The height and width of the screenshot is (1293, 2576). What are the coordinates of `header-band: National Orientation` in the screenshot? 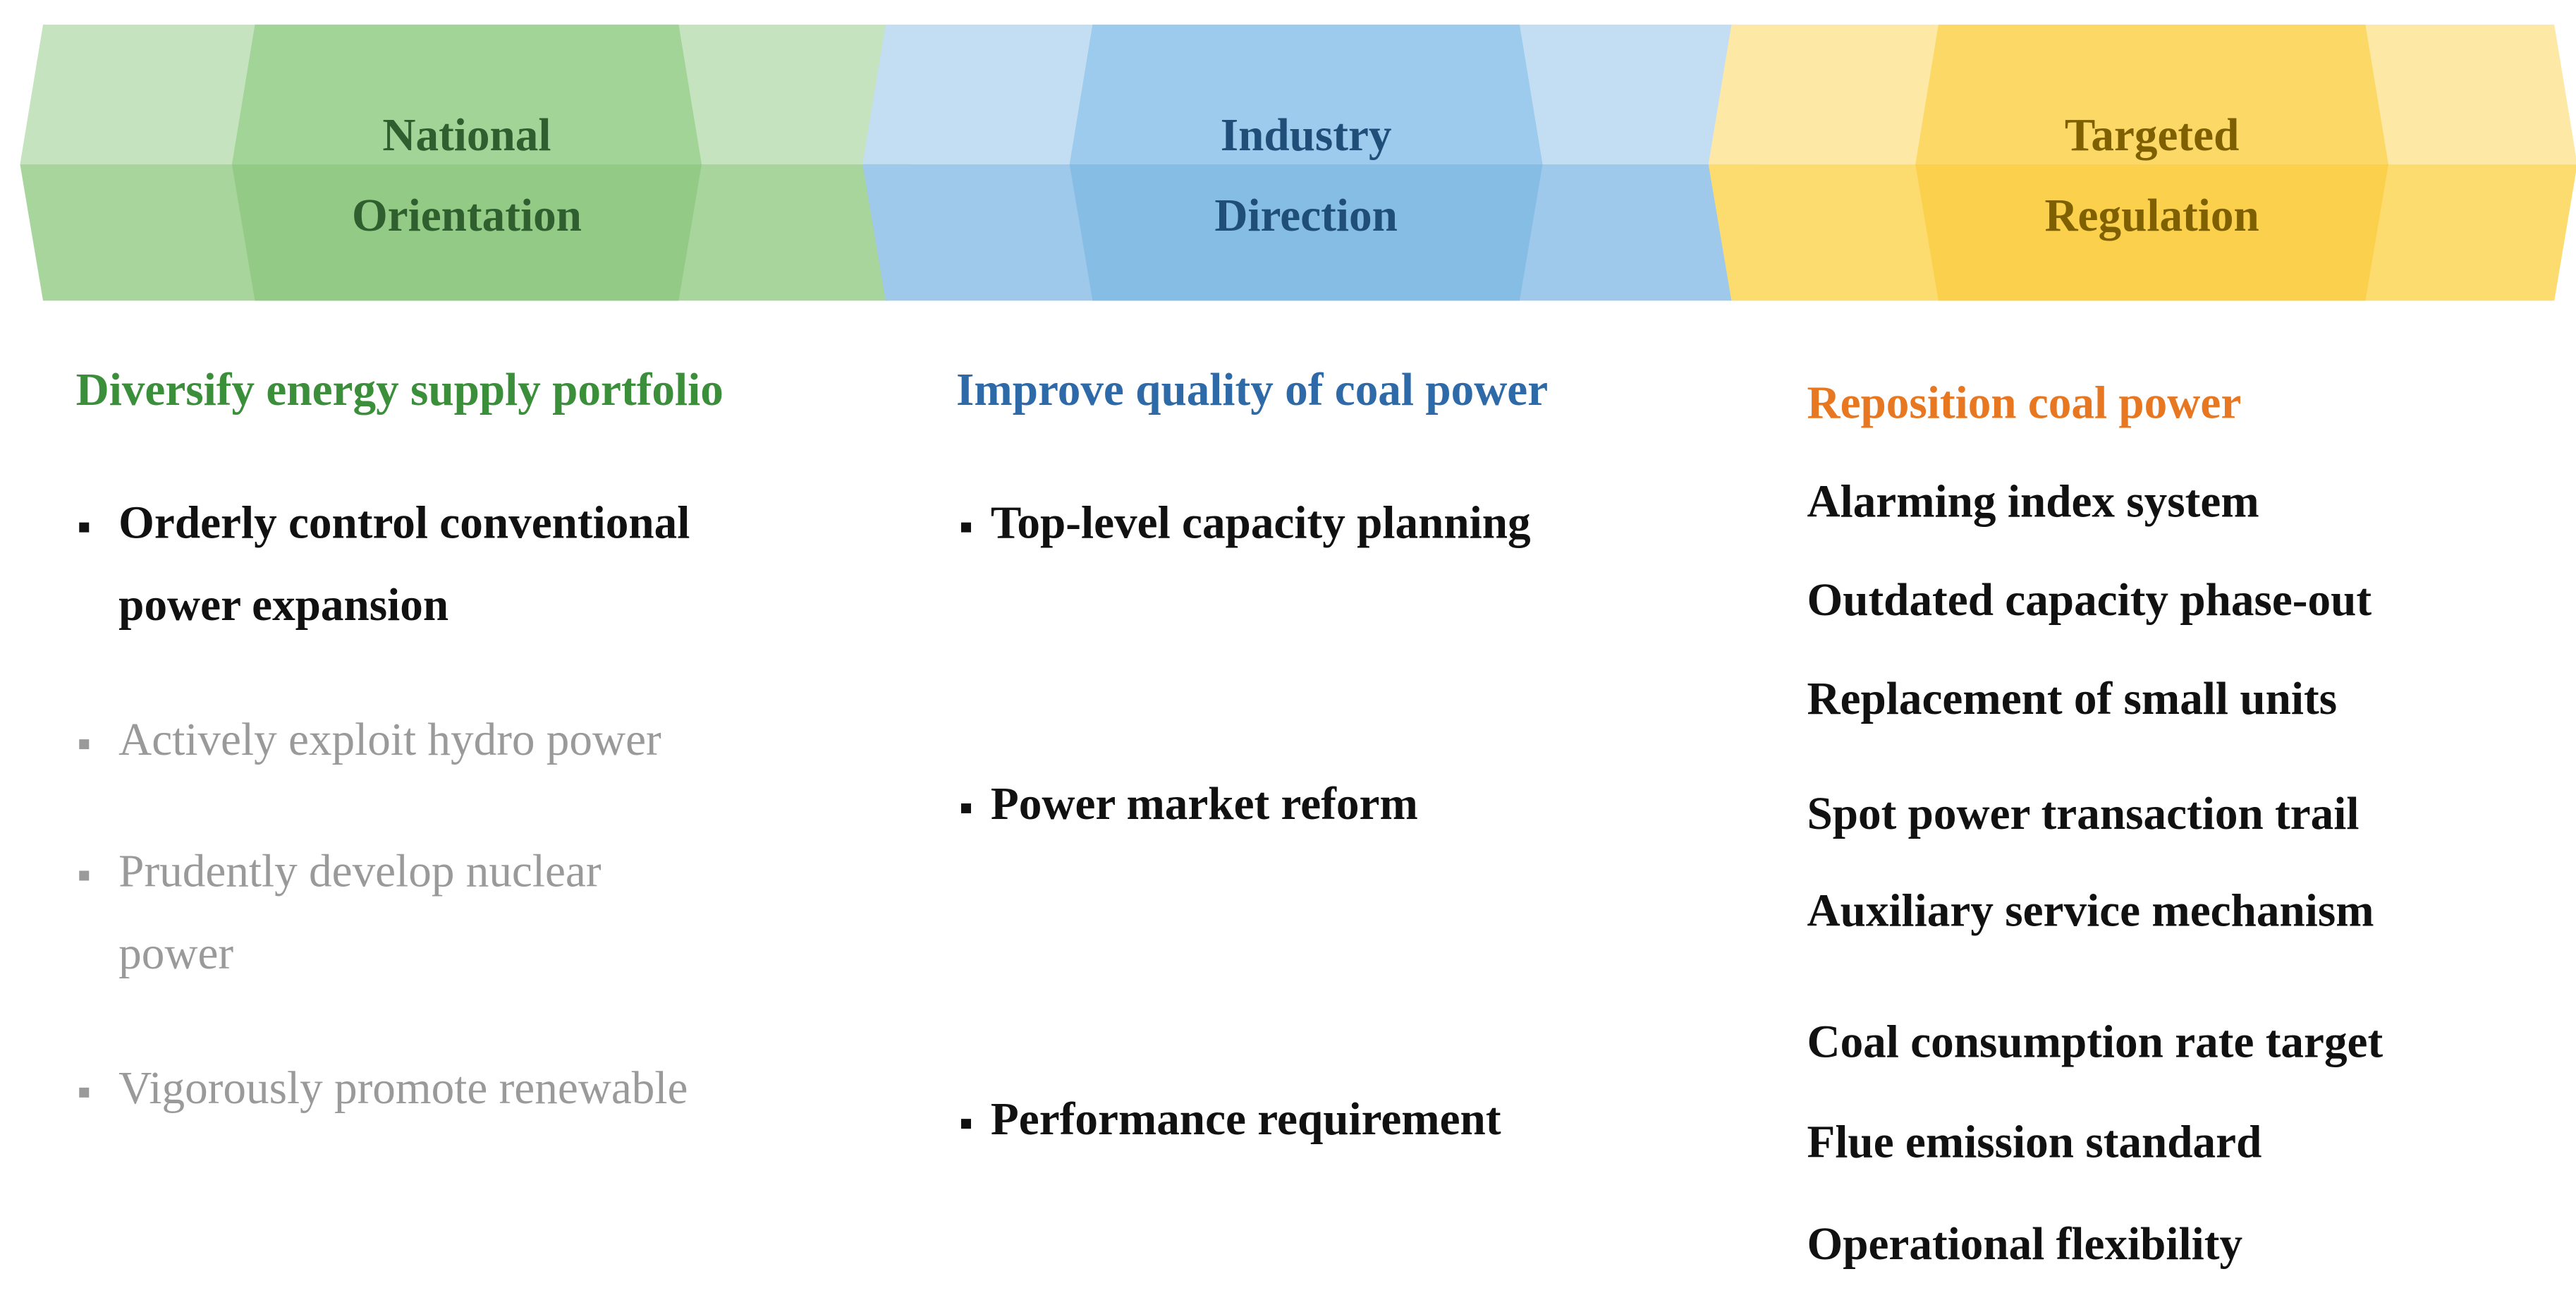 It's located at (465, 162).